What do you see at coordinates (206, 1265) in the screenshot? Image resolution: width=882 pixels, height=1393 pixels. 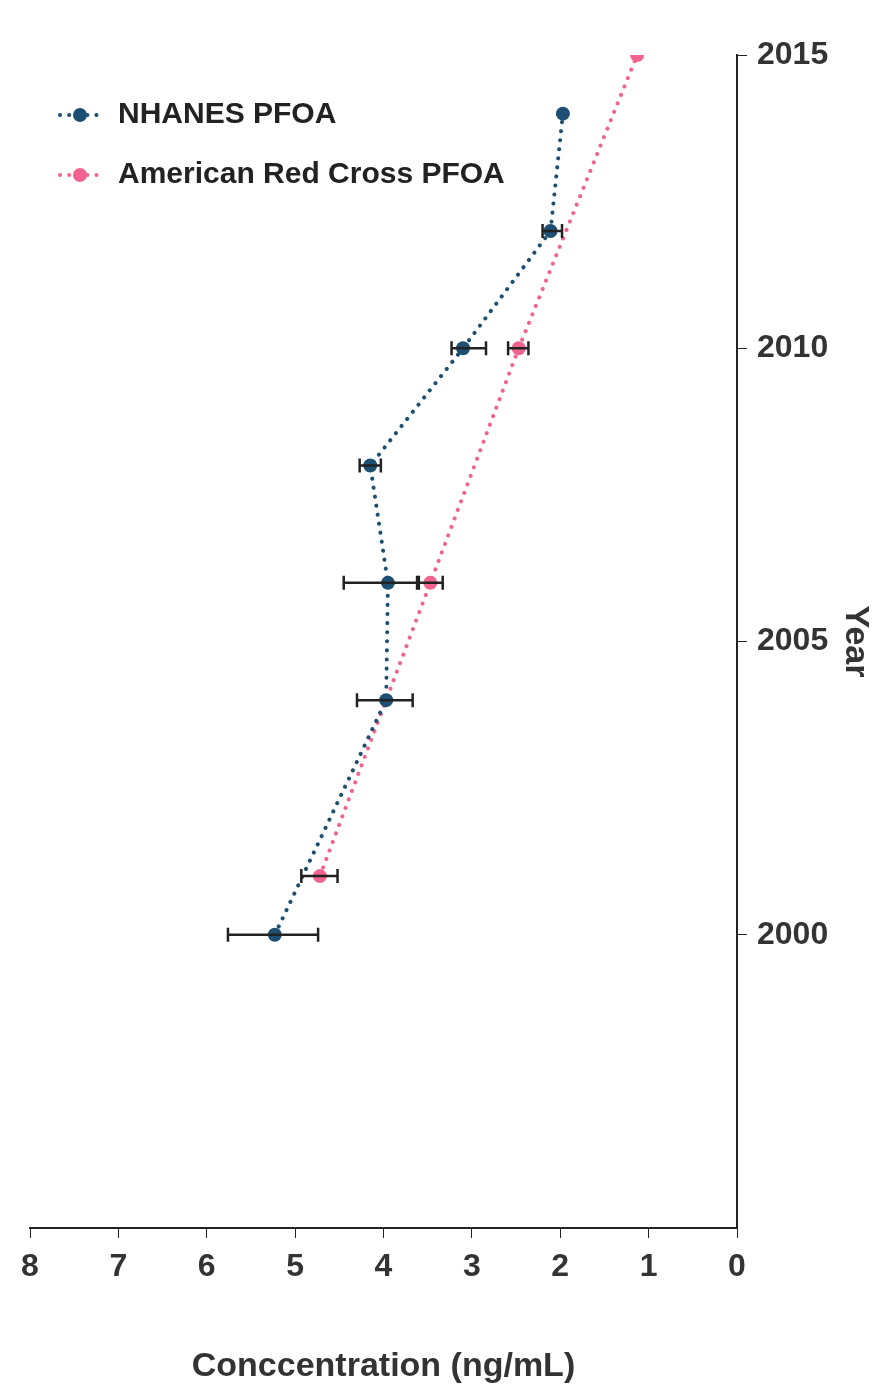 I see `x-tick-label: 6` at bounding box center [206, 1265].